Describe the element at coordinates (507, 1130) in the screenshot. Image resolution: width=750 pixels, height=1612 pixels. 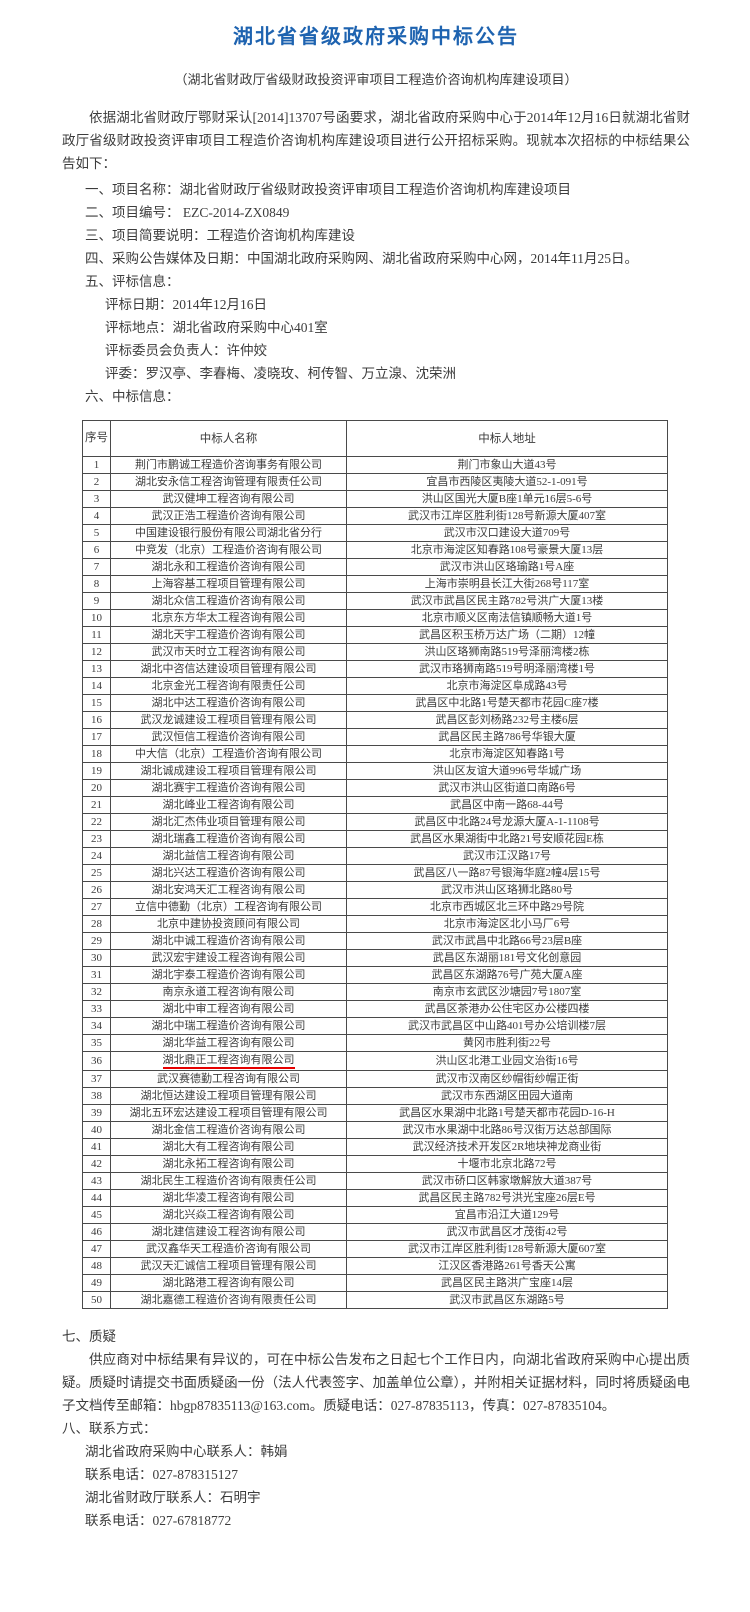
I see `cell-winner-address: 武汉市水果湖中北路86号汉街万达总部国际` at that location.